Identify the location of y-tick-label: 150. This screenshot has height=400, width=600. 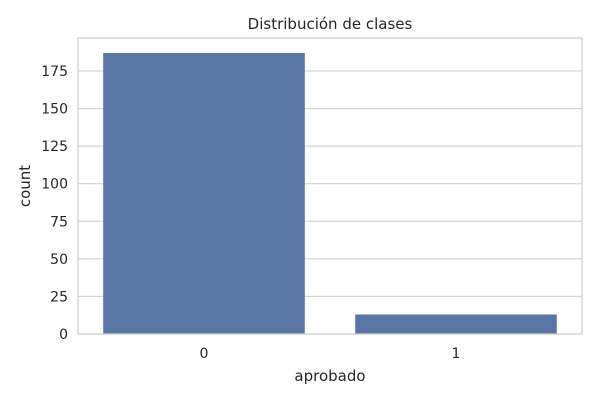
(54, 110).